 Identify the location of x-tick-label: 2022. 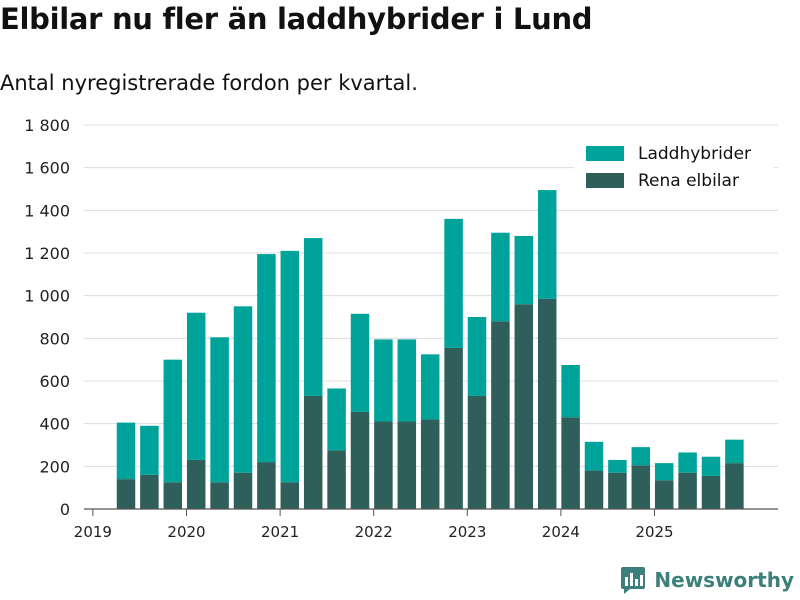
(374, 532).